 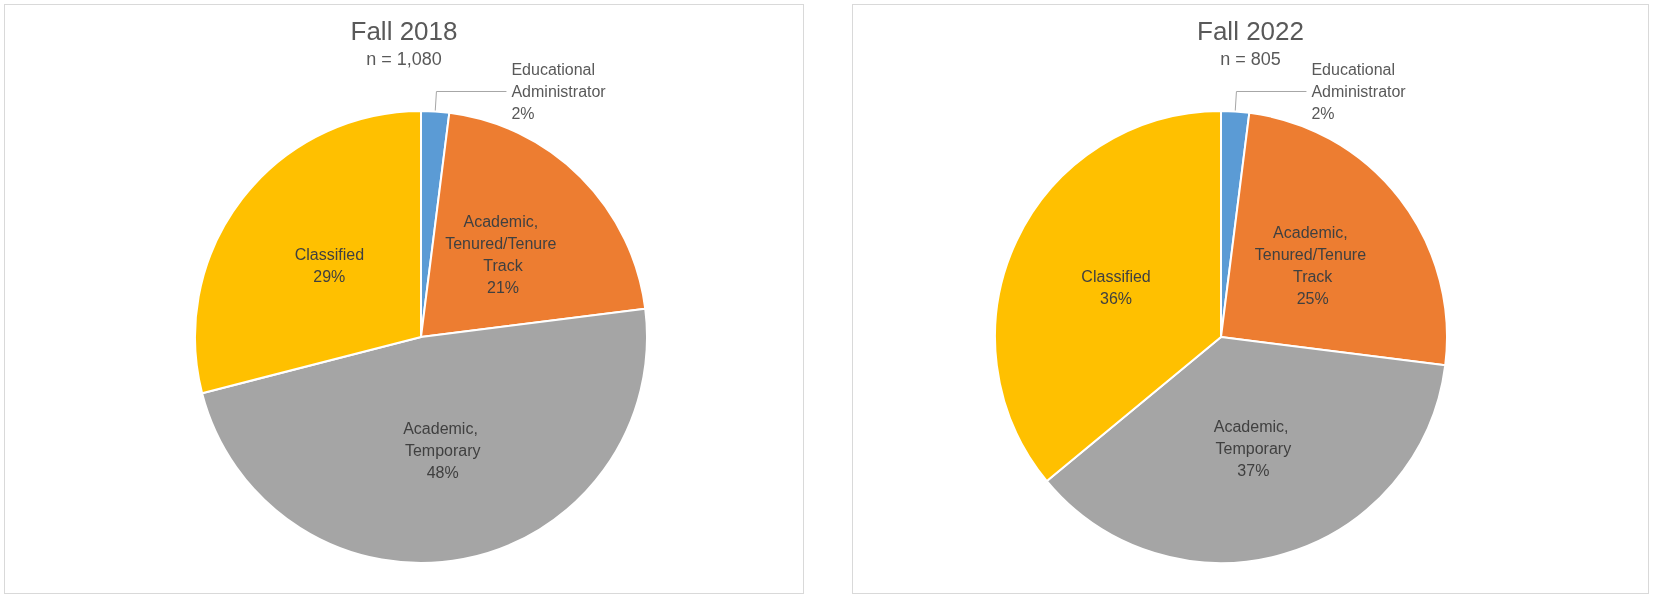 What do you see at coordinates (329, 277) in the screenshot?
I see `data-label: 29%` at bounding box center [329, 277].